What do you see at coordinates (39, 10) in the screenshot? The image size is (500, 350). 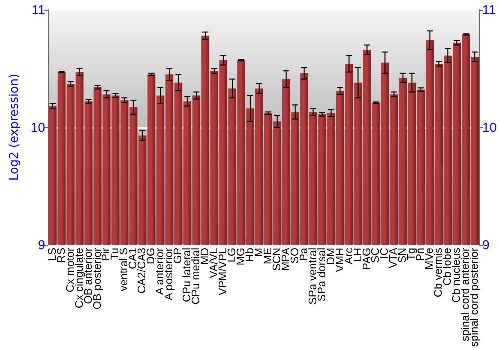 I see `y-tick-label: 11` at bounding box center [39, 10].